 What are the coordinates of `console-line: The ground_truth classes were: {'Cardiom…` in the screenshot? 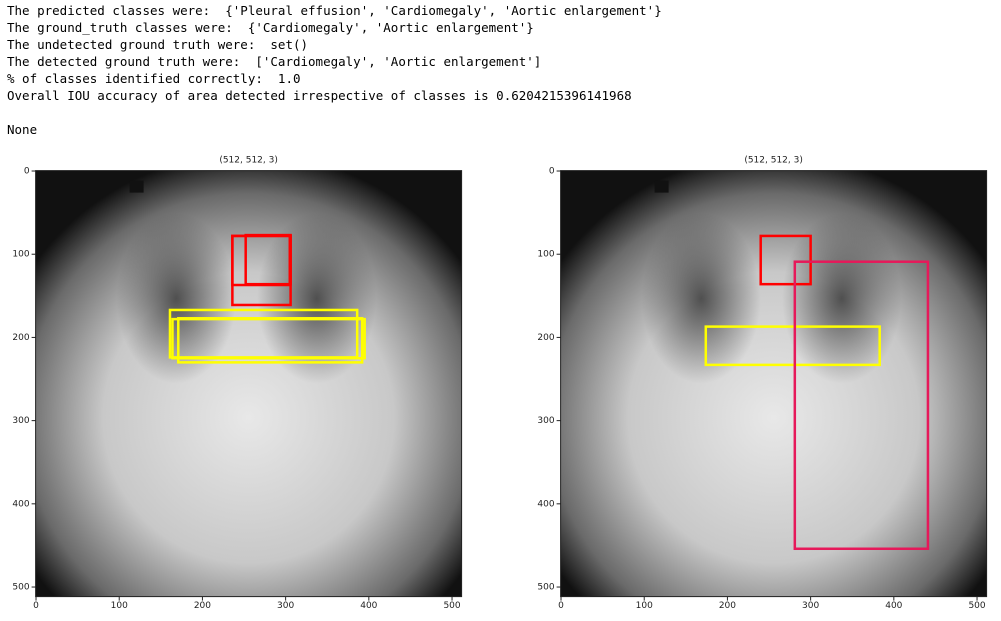 It's located at (270, 27).